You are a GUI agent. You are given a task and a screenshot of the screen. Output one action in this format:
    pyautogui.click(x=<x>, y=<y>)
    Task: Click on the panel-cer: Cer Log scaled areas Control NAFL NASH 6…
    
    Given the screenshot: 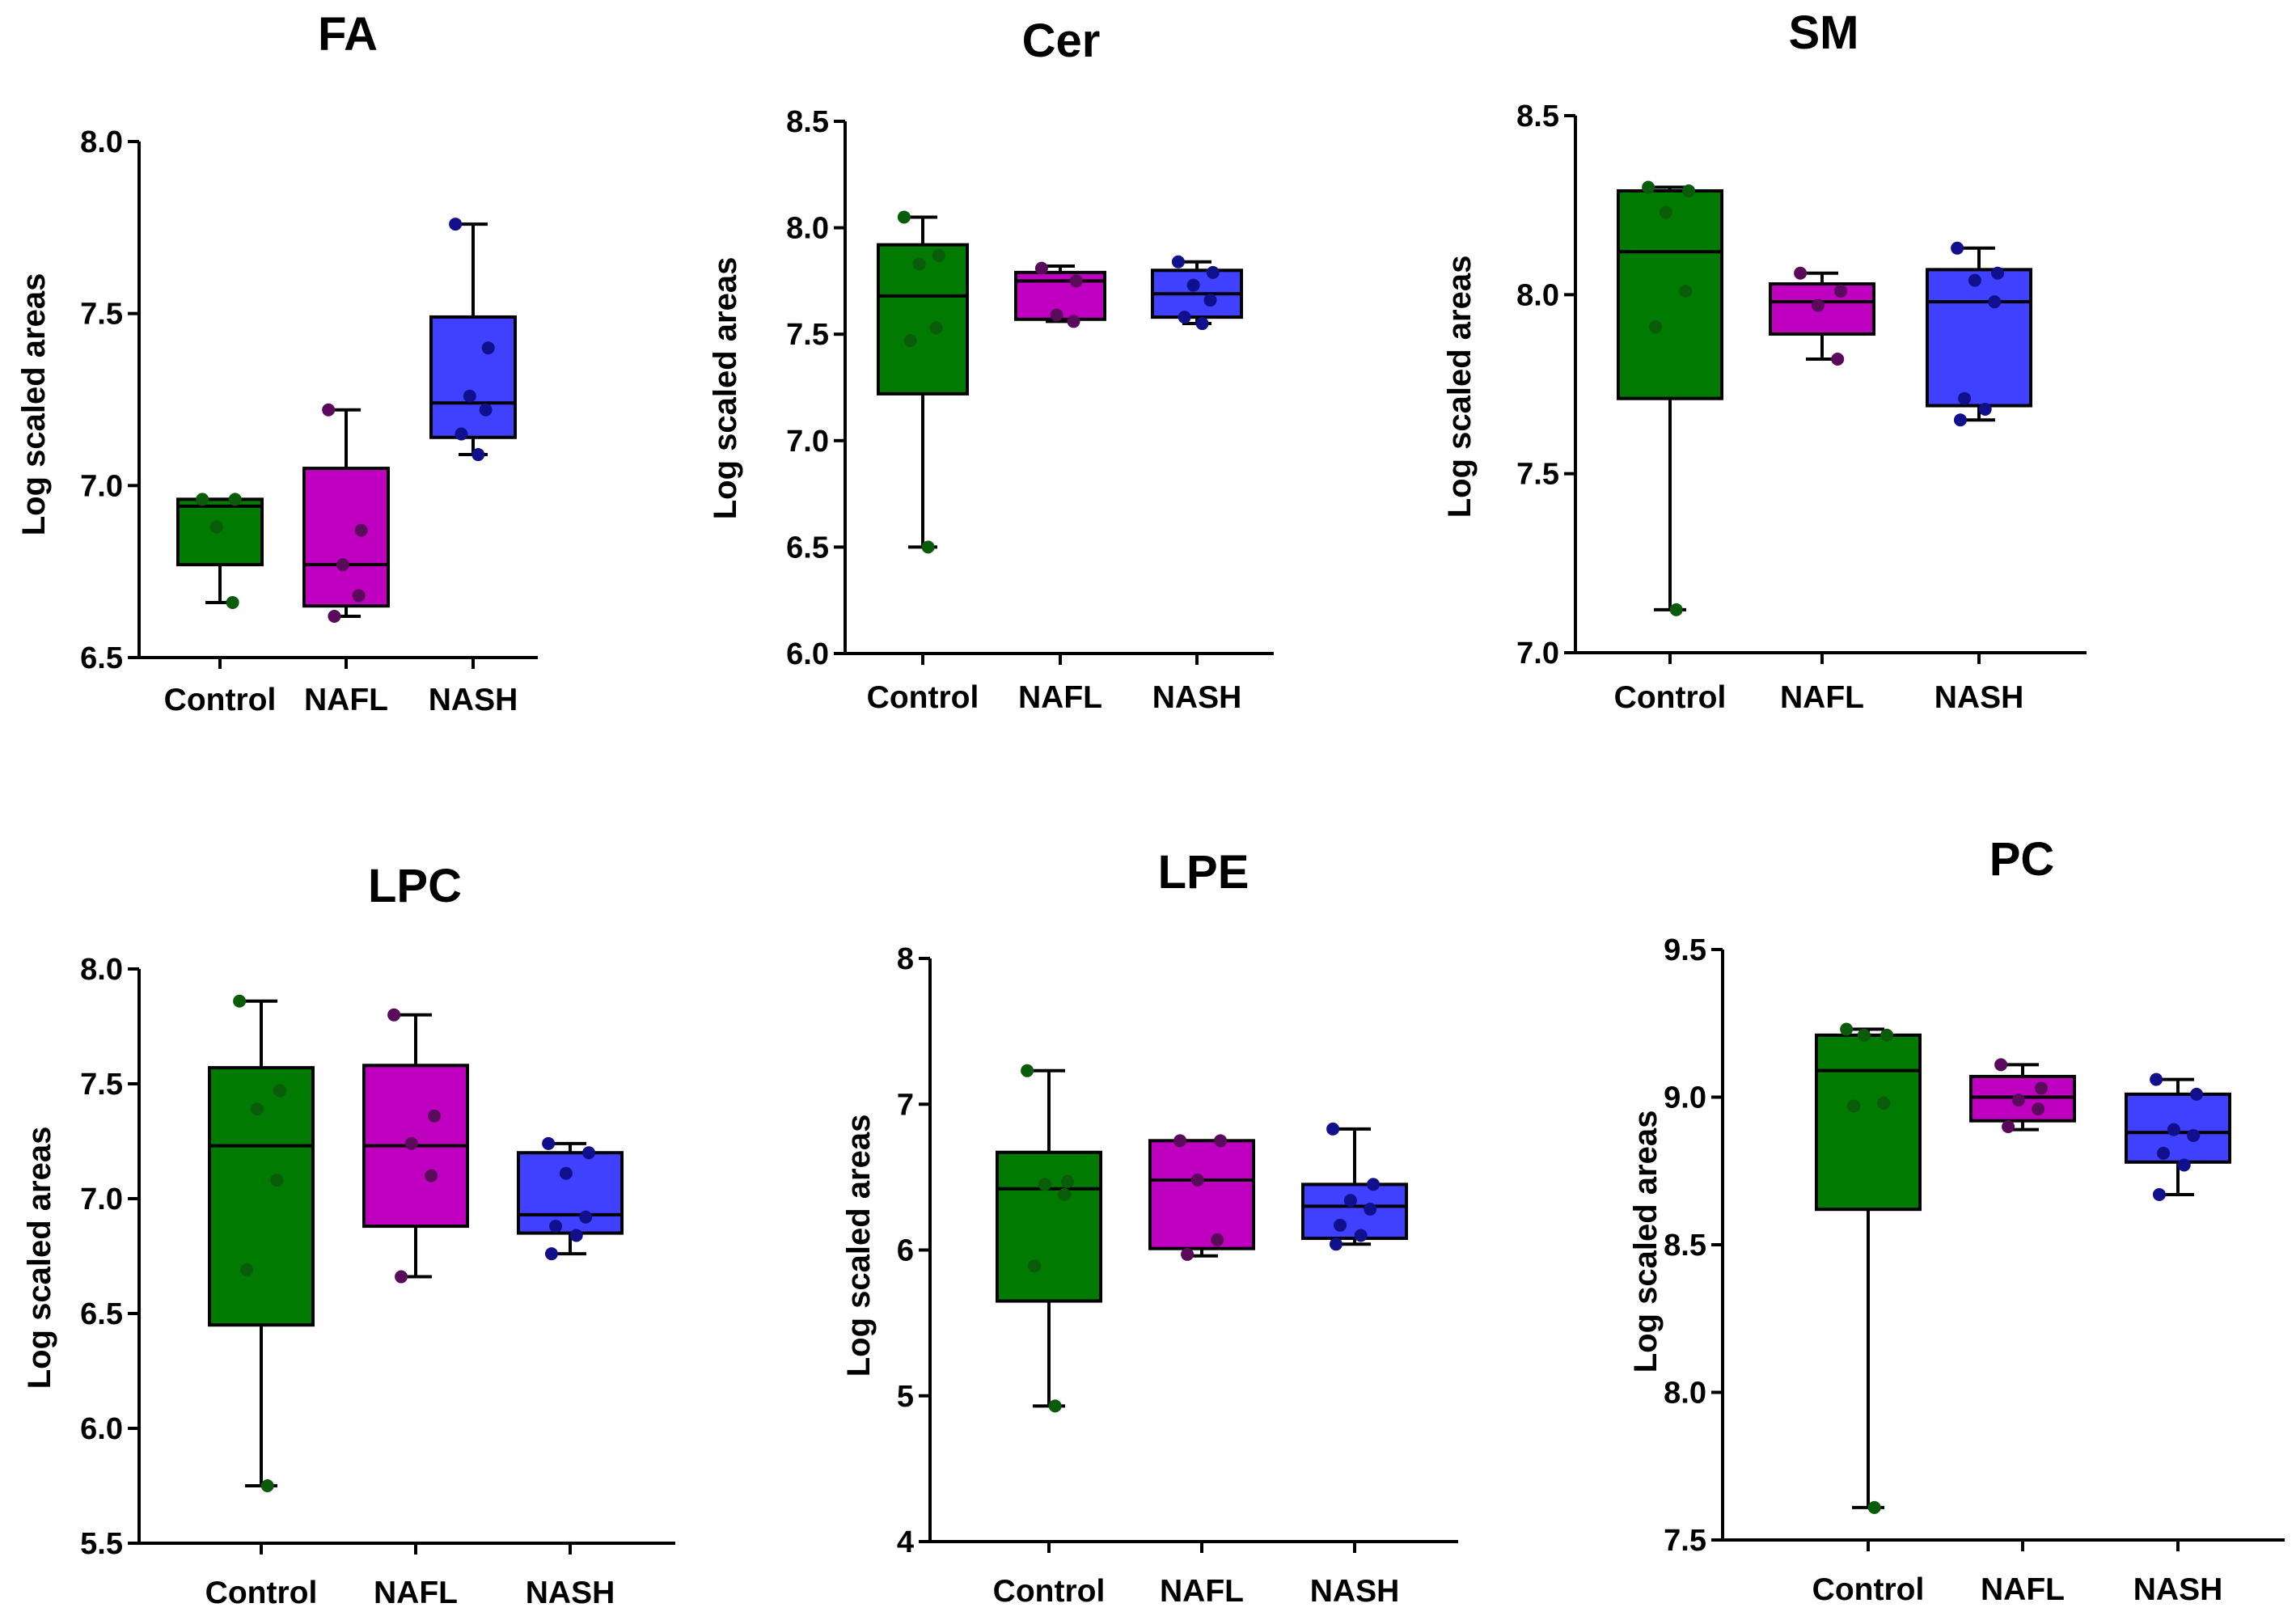 What is the action you would take?
    pyautogui.click(x=991, y=365)
    